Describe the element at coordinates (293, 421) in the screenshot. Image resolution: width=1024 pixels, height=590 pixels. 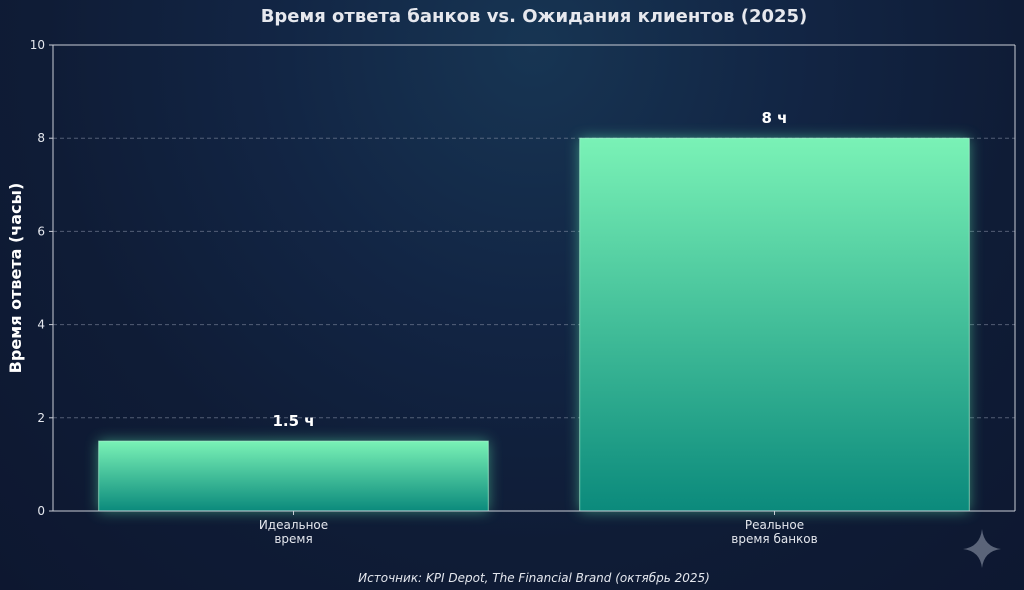
I see `data-label: 1.5 ч` at that location.